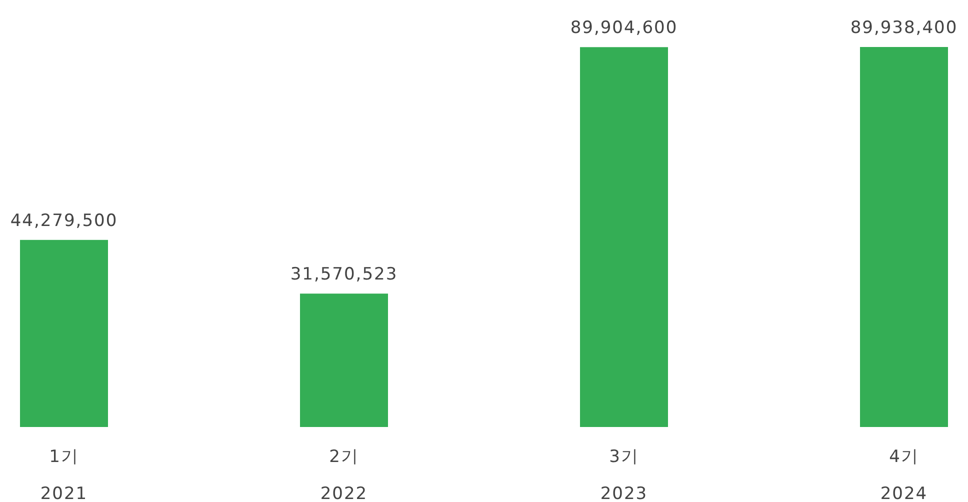 This screenshot has height=502, width=968. What do you see at coordinates (624, 474) in the screenshot?
I see `x-tick-label: 3기 2023` at bounding box center [624, 474].